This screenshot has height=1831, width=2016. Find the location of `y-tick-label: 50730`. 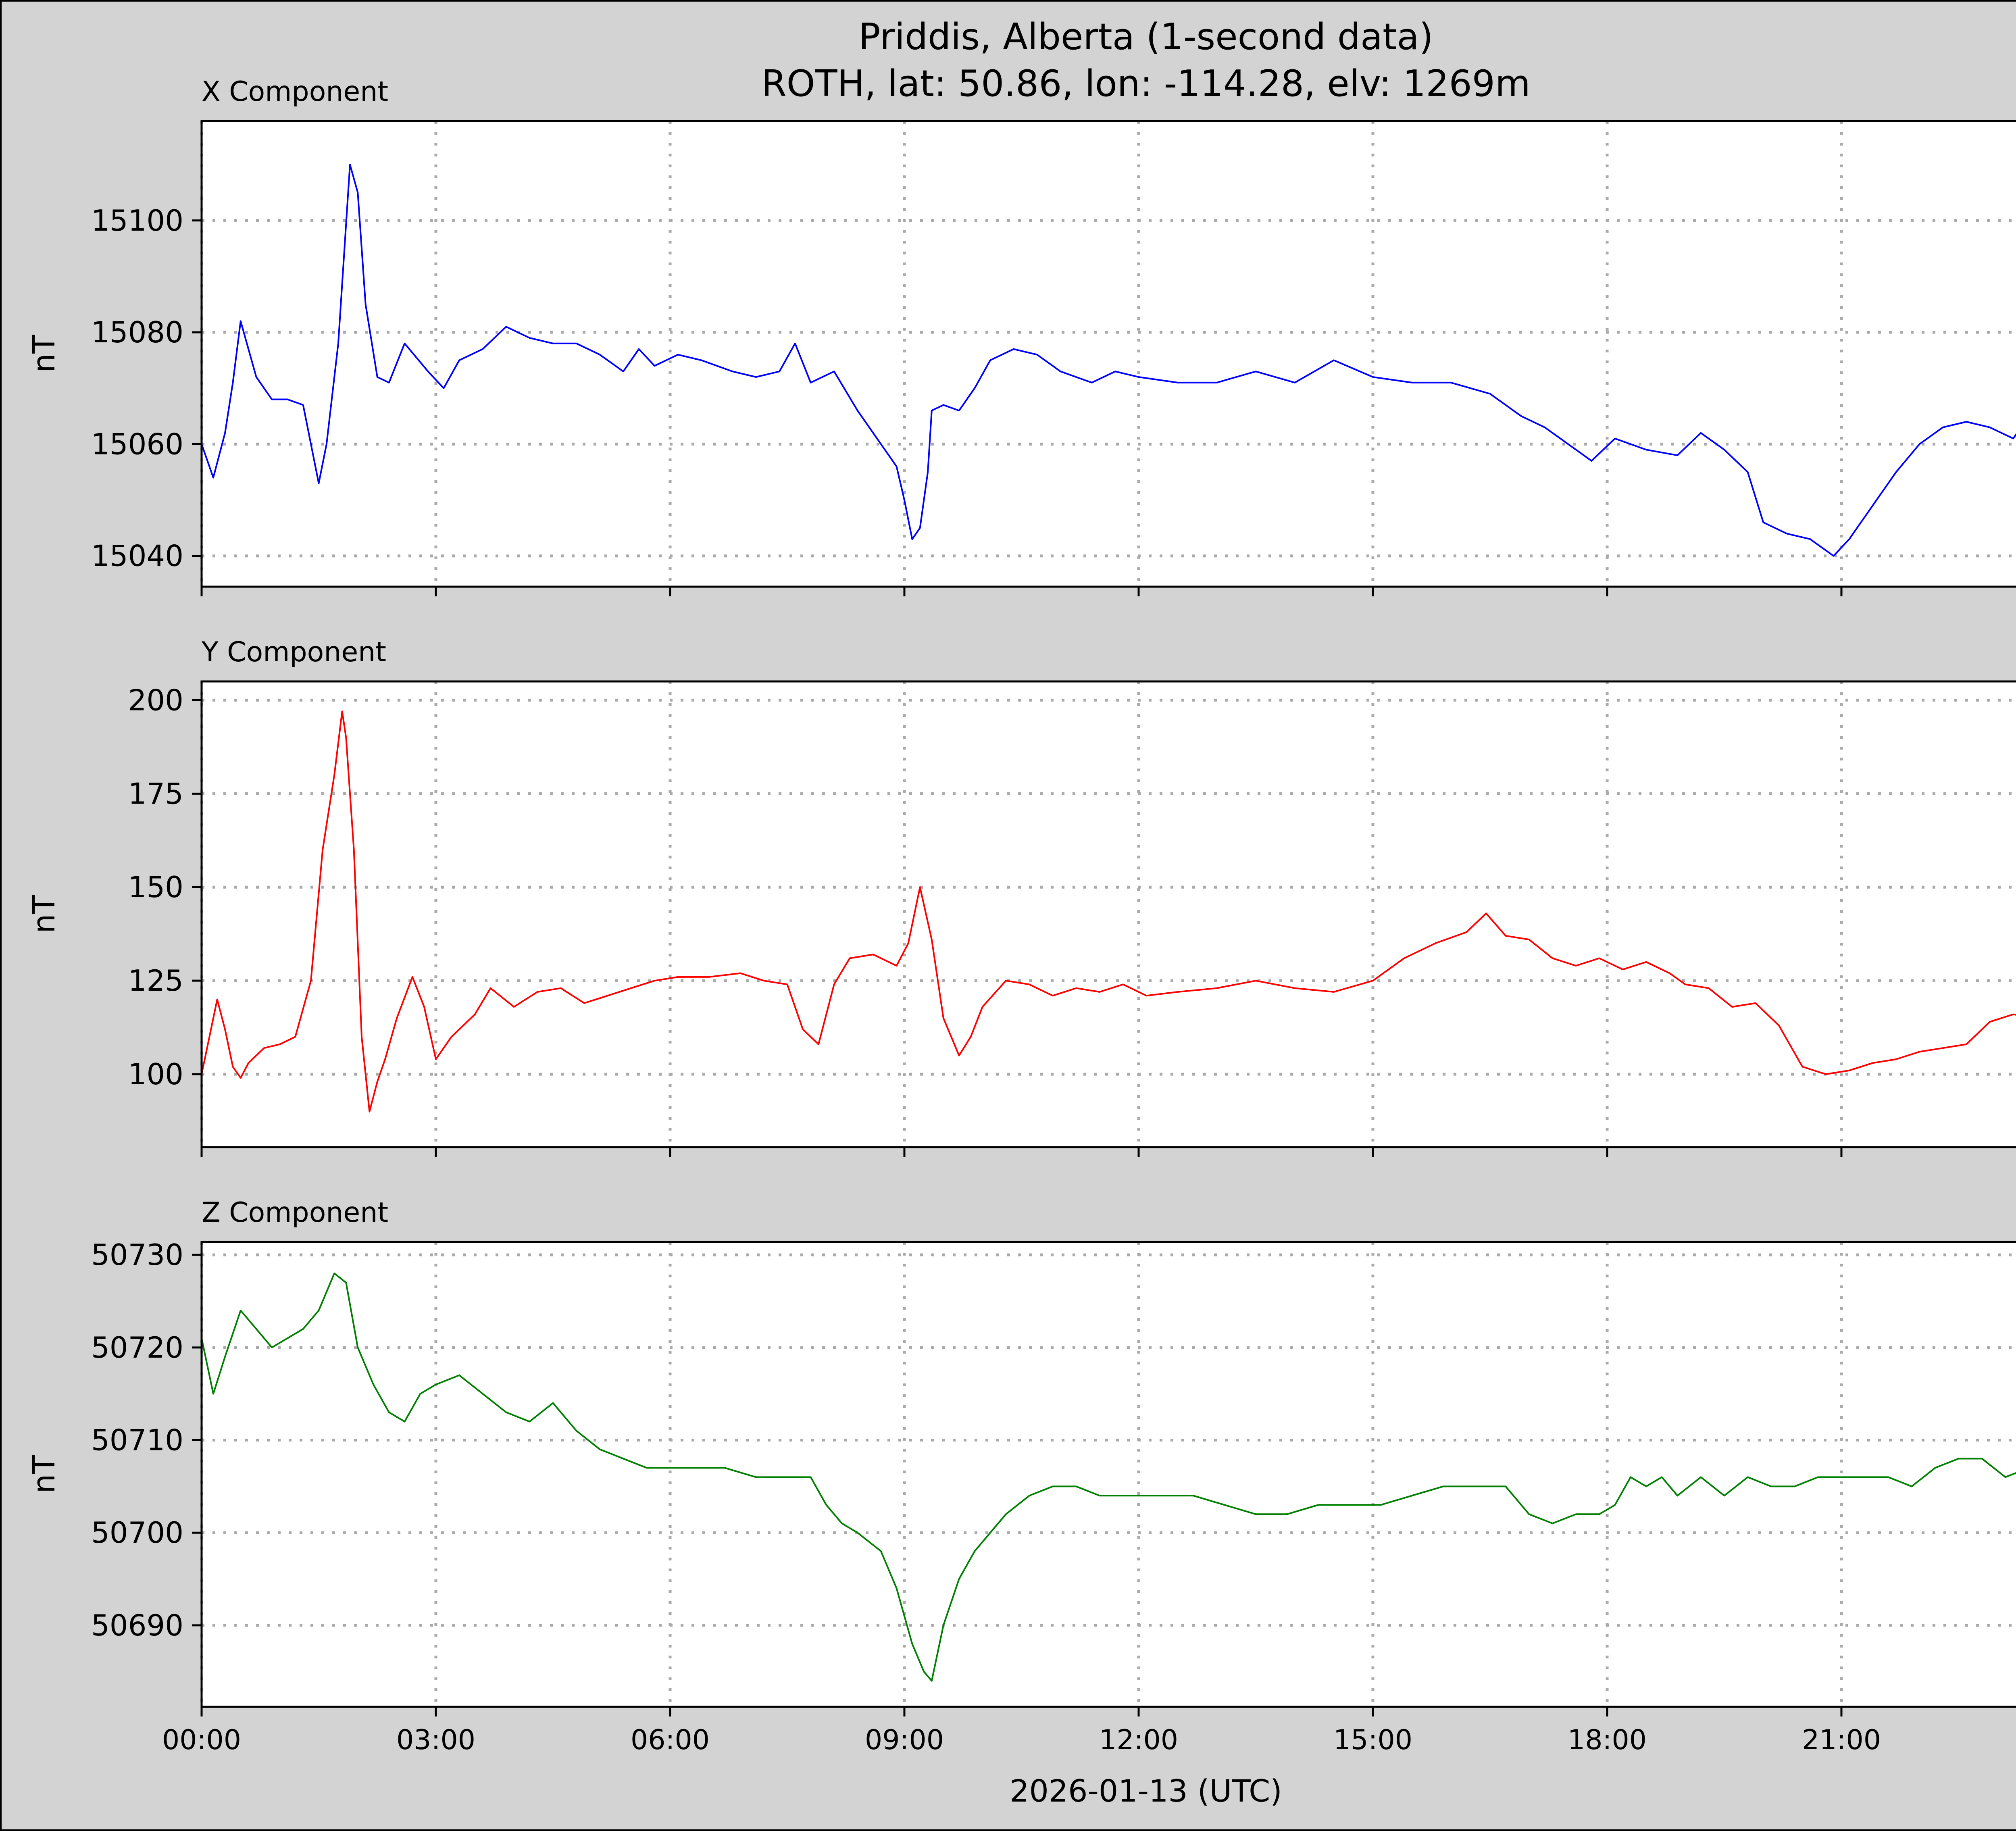

y-tick-label: 50730 is located at coordinates (137, 1255).